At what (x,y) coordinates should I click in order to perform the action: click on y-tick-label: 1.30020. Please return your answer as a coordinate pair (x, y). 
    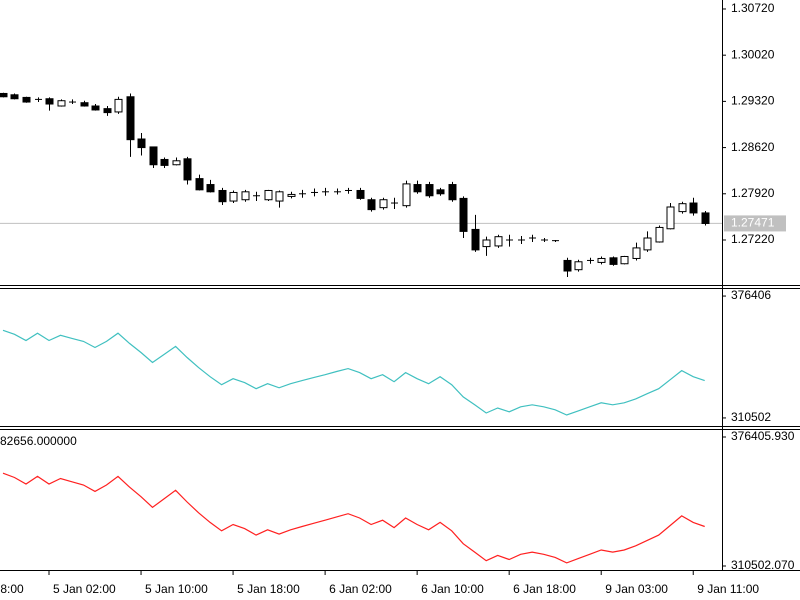
    Looking at the image, I should click on (753, 54).